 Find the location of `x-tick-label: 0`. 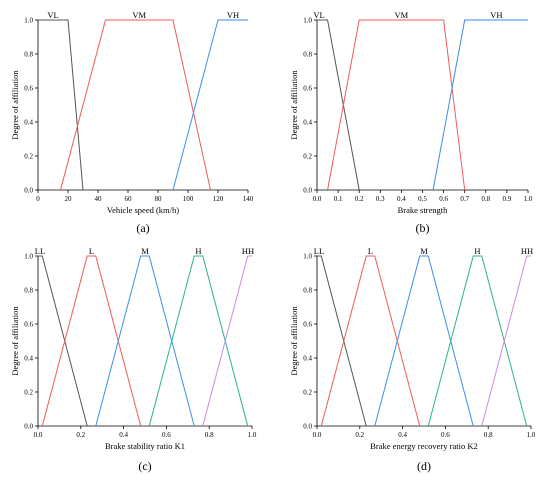

x-tick-label: 0 is located at coordinates (38, 199).